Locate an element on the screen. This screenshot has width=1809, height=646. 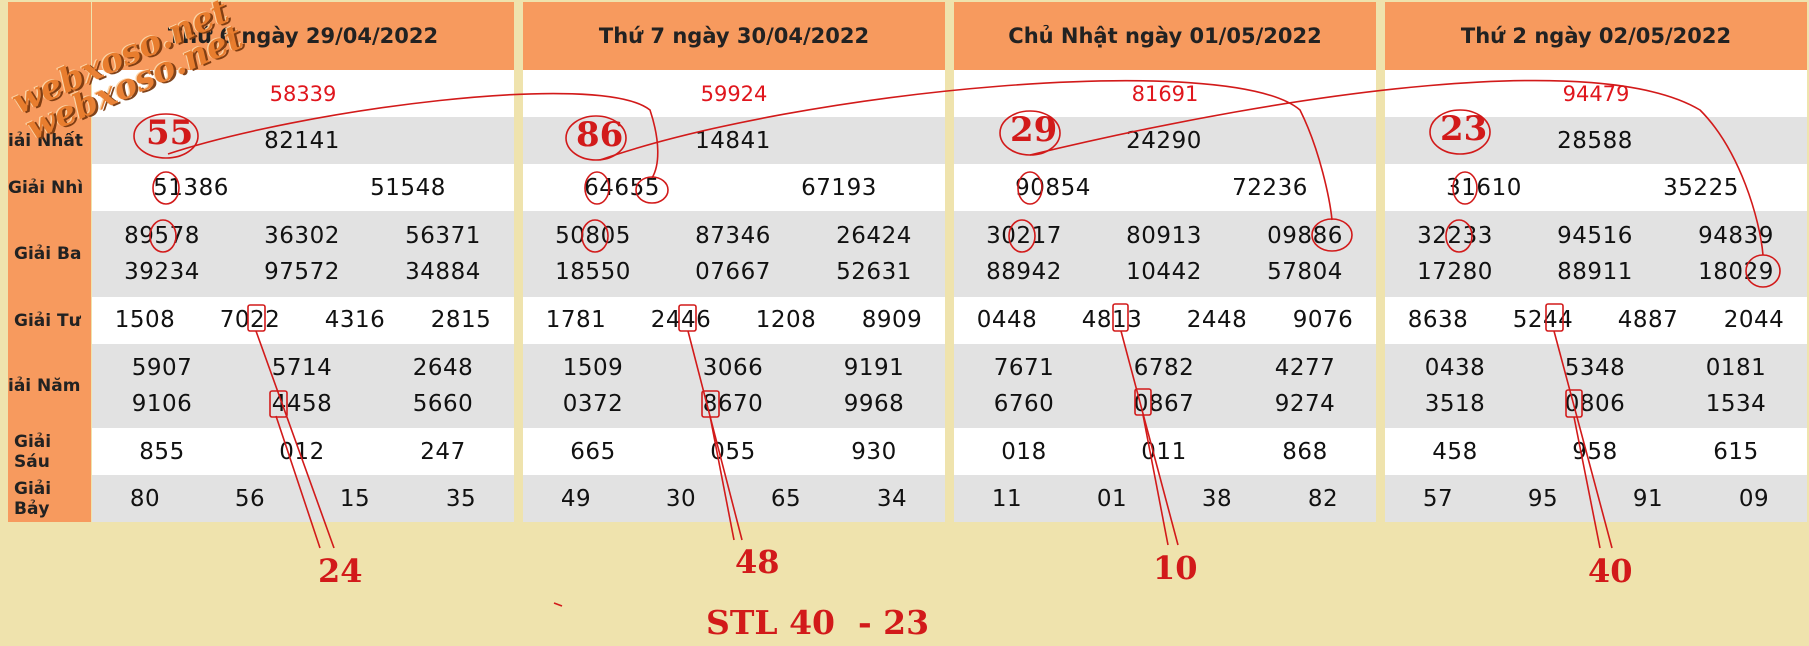
giai-nam-value: 4458 is located at coordinates (302, 404).